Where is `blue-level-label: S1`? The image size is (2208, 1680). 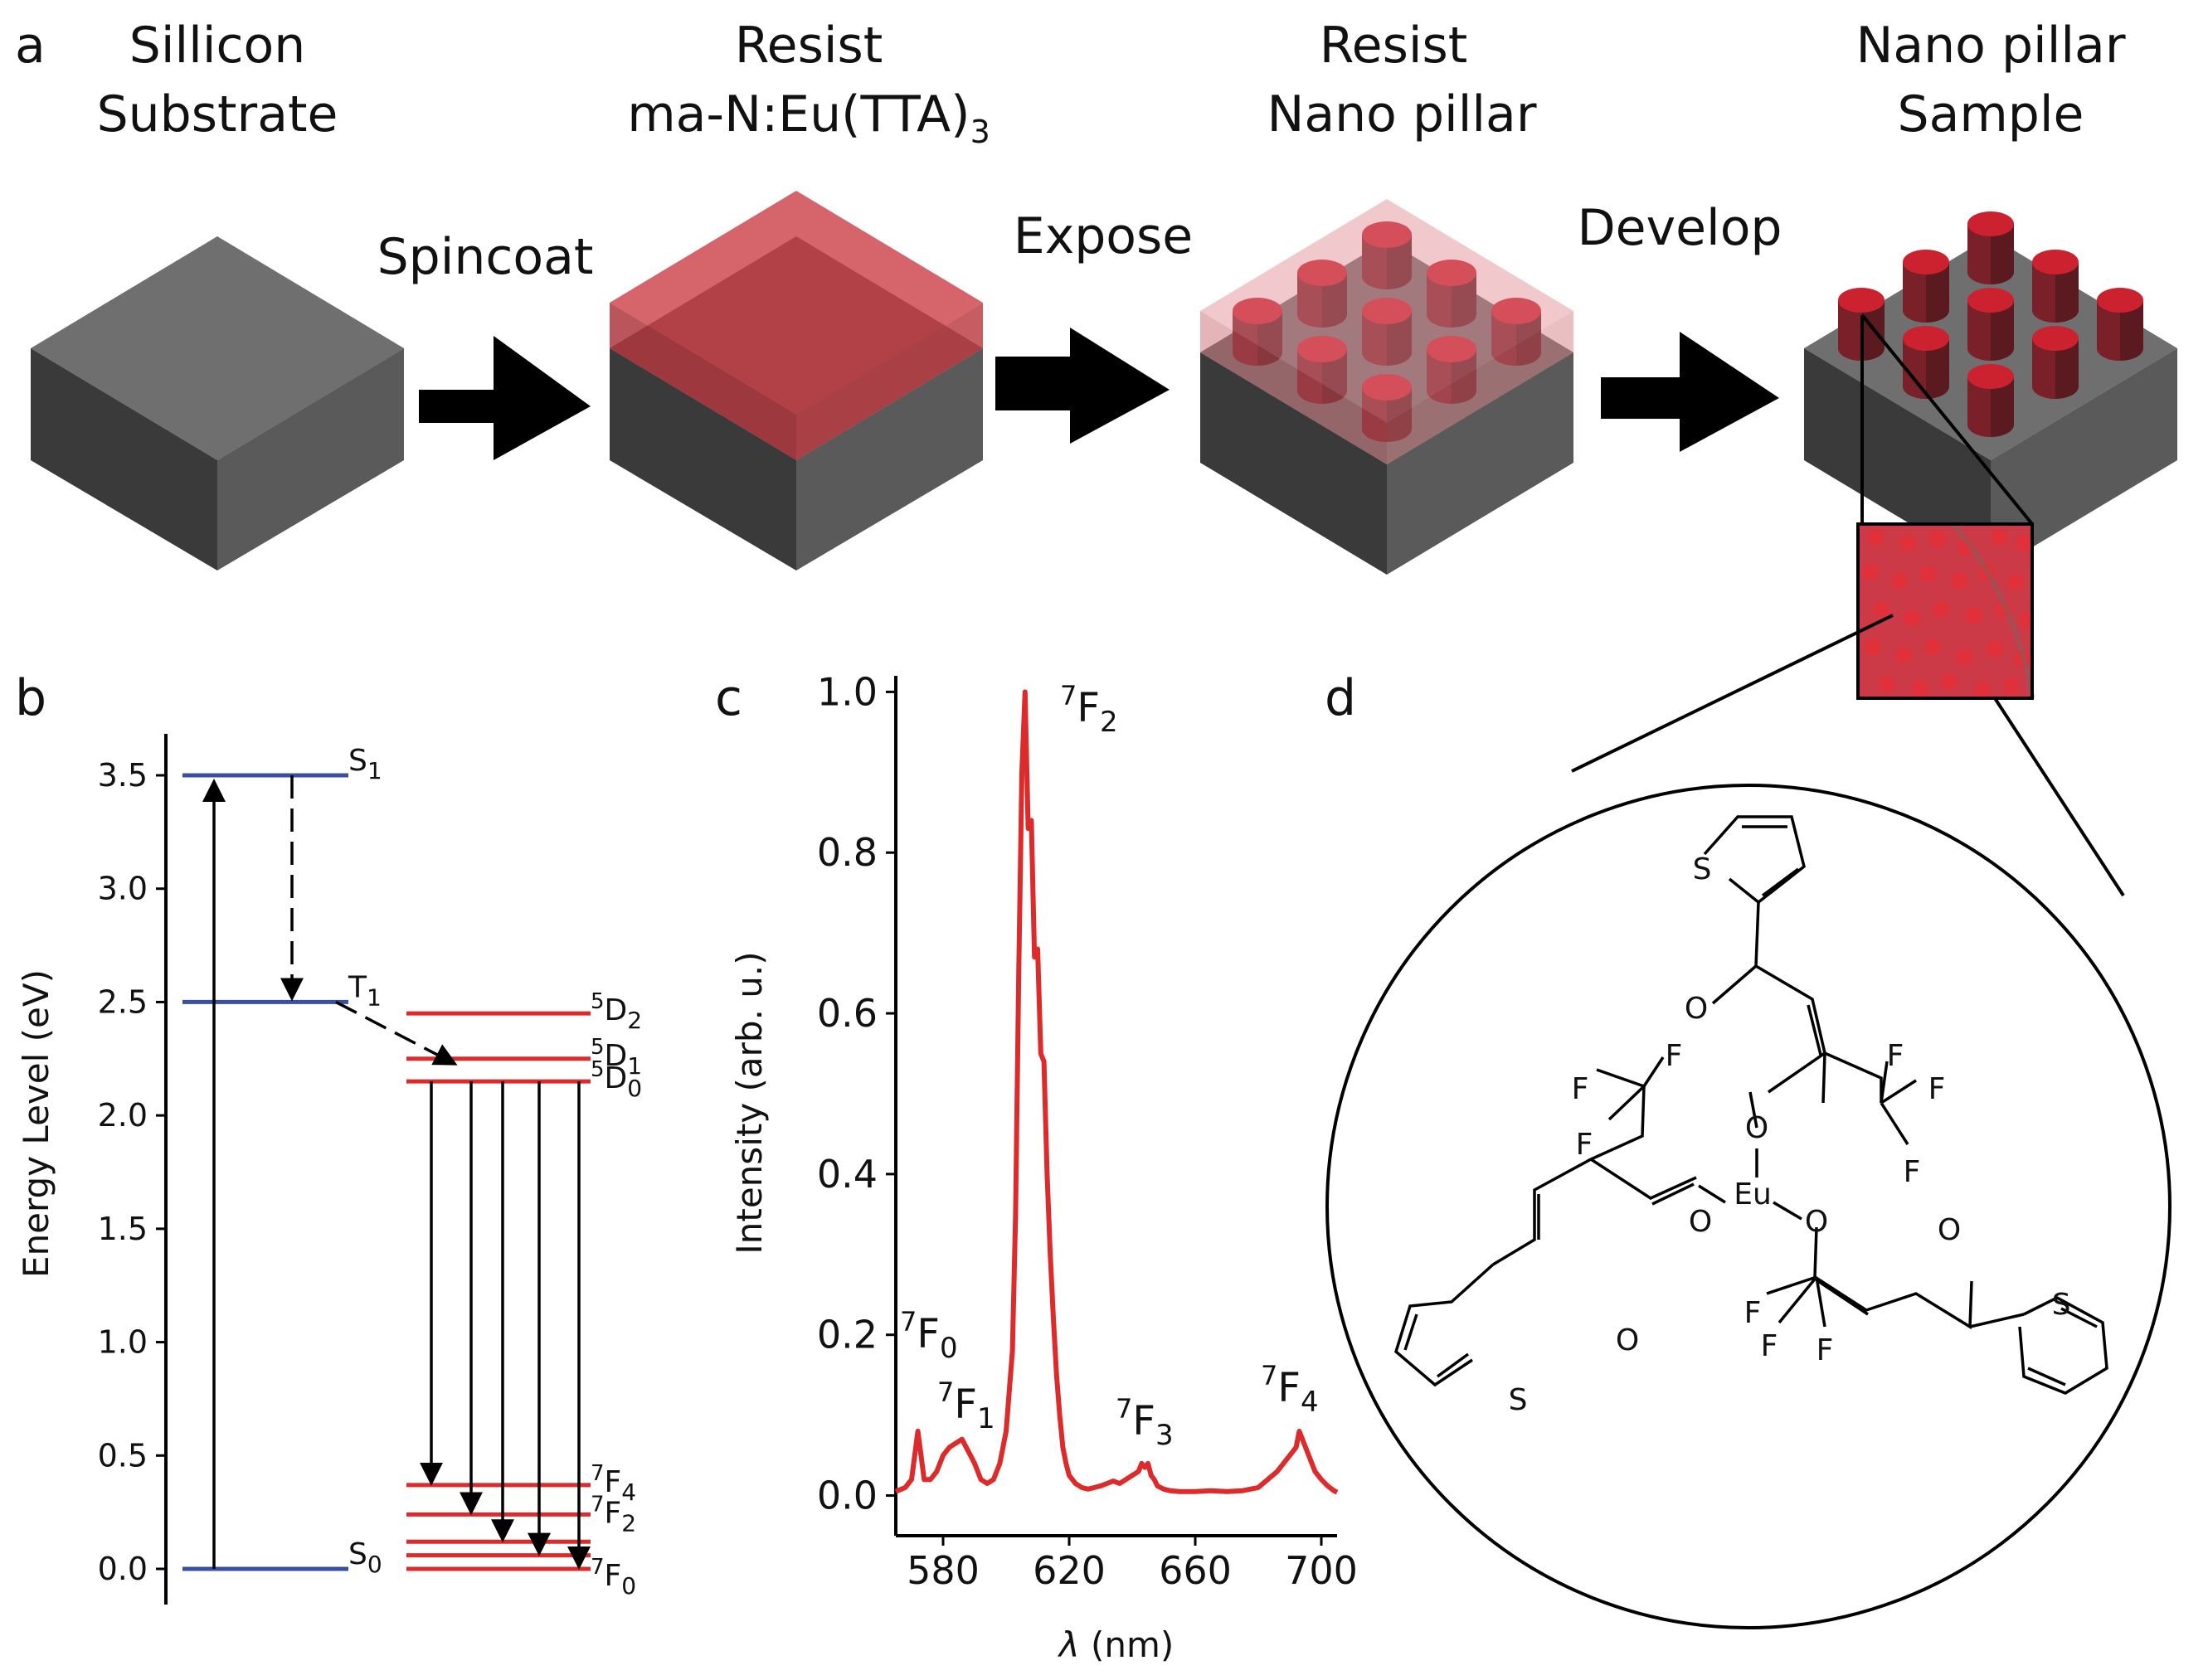 blue-level-label: S1 is located at coordinates (365, 764).